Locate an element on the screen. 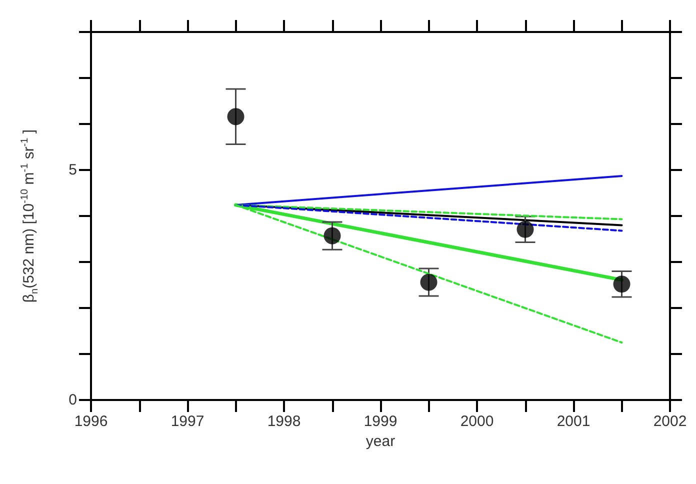  x-tick-label: 2001 is located at coordinates (573, 421).